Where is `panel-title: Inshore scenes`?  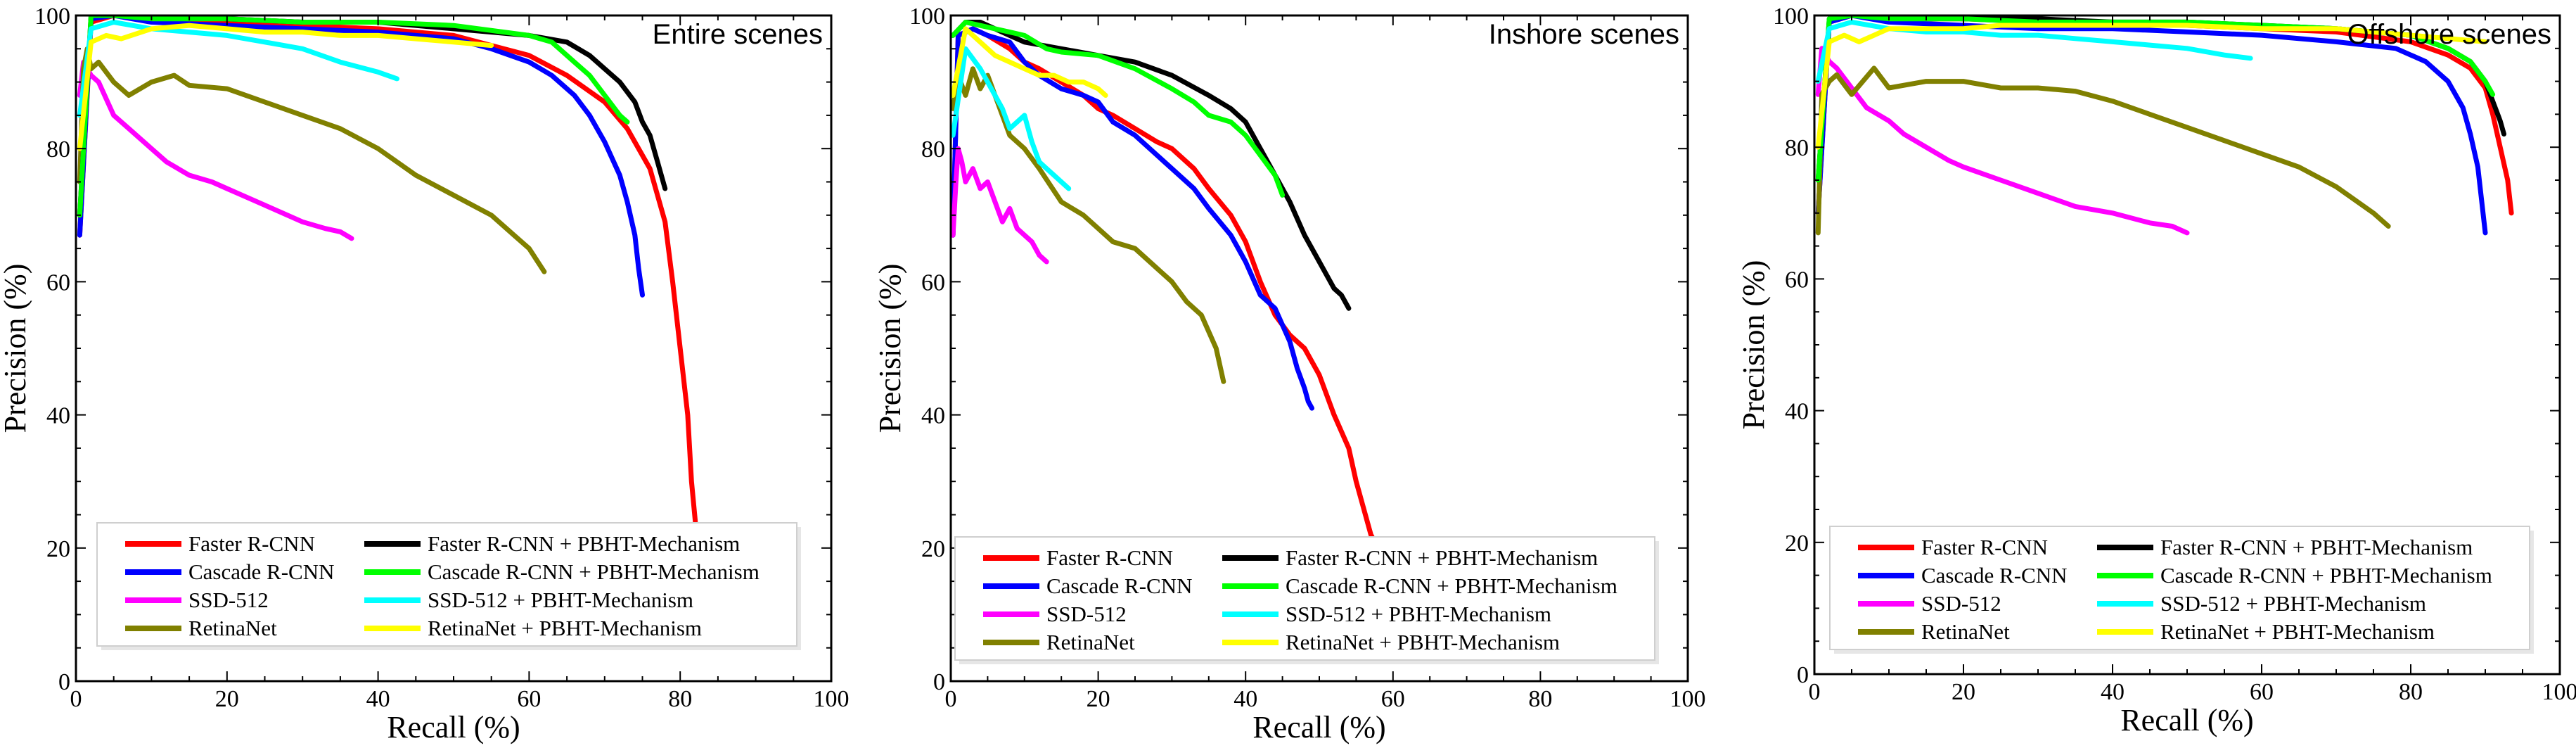 panel-title: Inshore scenes is located at coordinates (1584, 34).